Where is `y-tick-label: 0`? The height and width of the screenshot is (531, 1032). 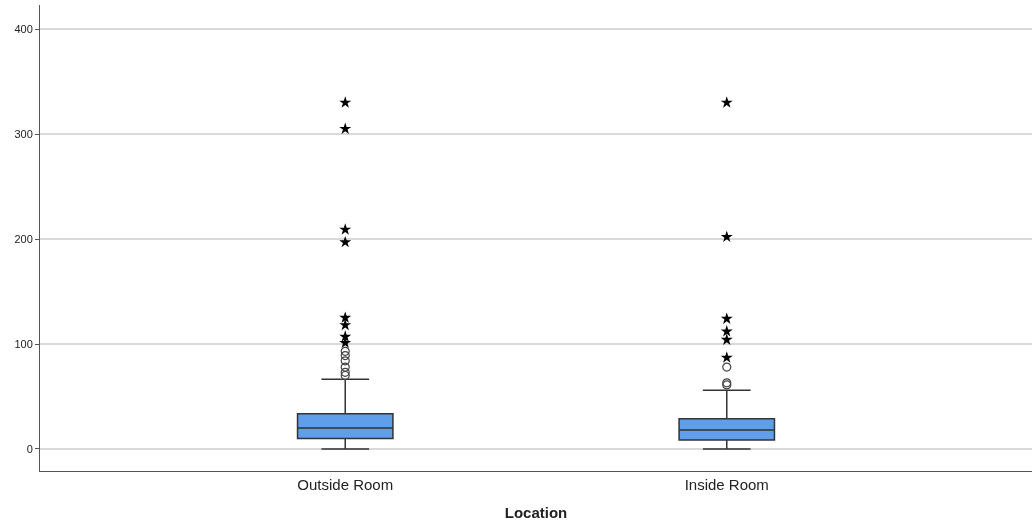 y-tick-label: 0 is located at coordinates (29, 448).